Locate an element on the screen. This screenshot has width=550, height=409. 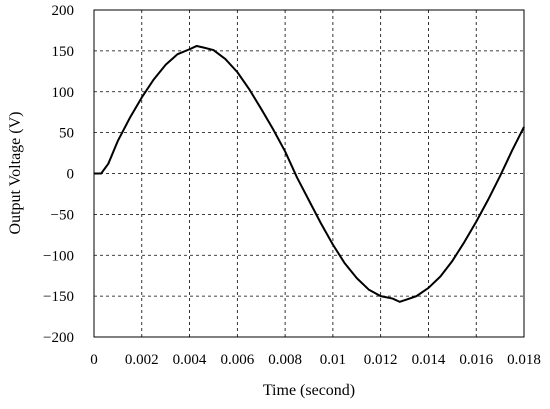
y-tick-label: −50 is located at coordinates (62, 215).